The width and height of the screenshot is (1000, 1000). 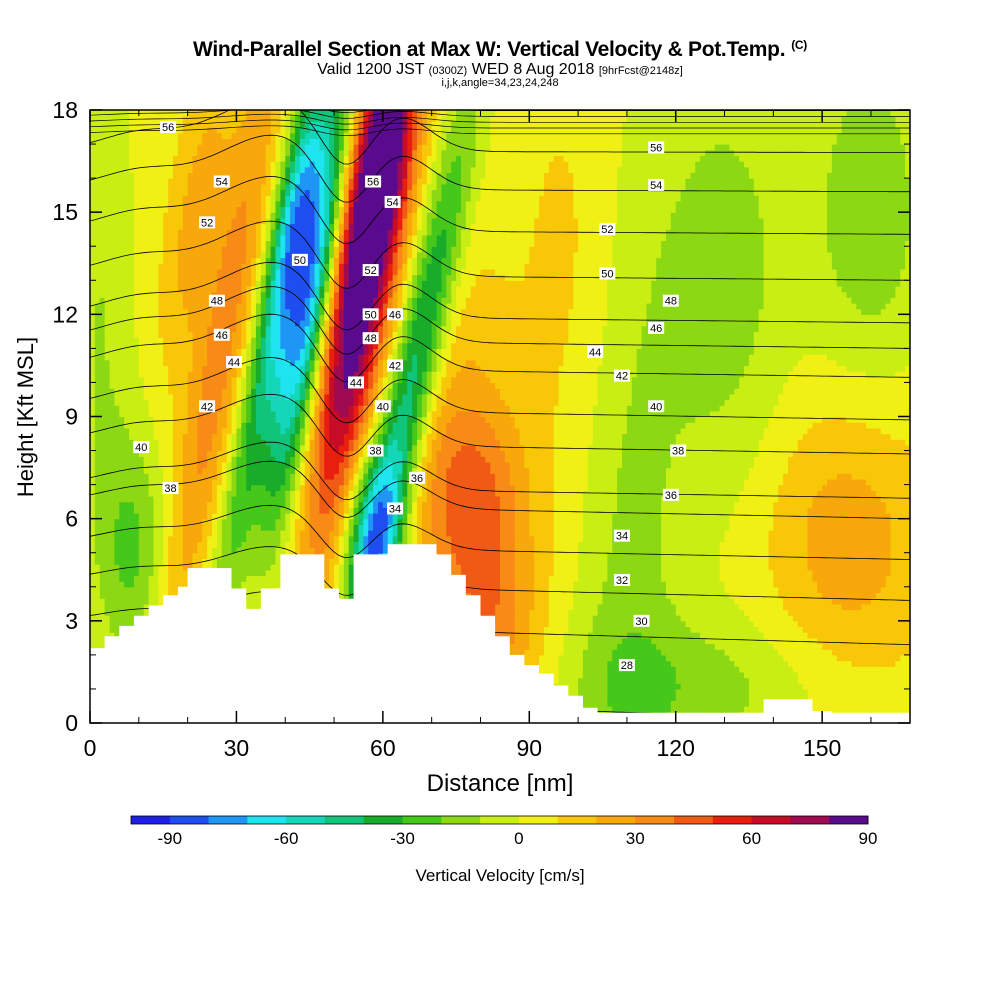 What do you see at coordinates (499, 875) in the screenshot?
I see `colorbar-label: Vertical Velocity [cm/s]` at bounding box center [499, 875].